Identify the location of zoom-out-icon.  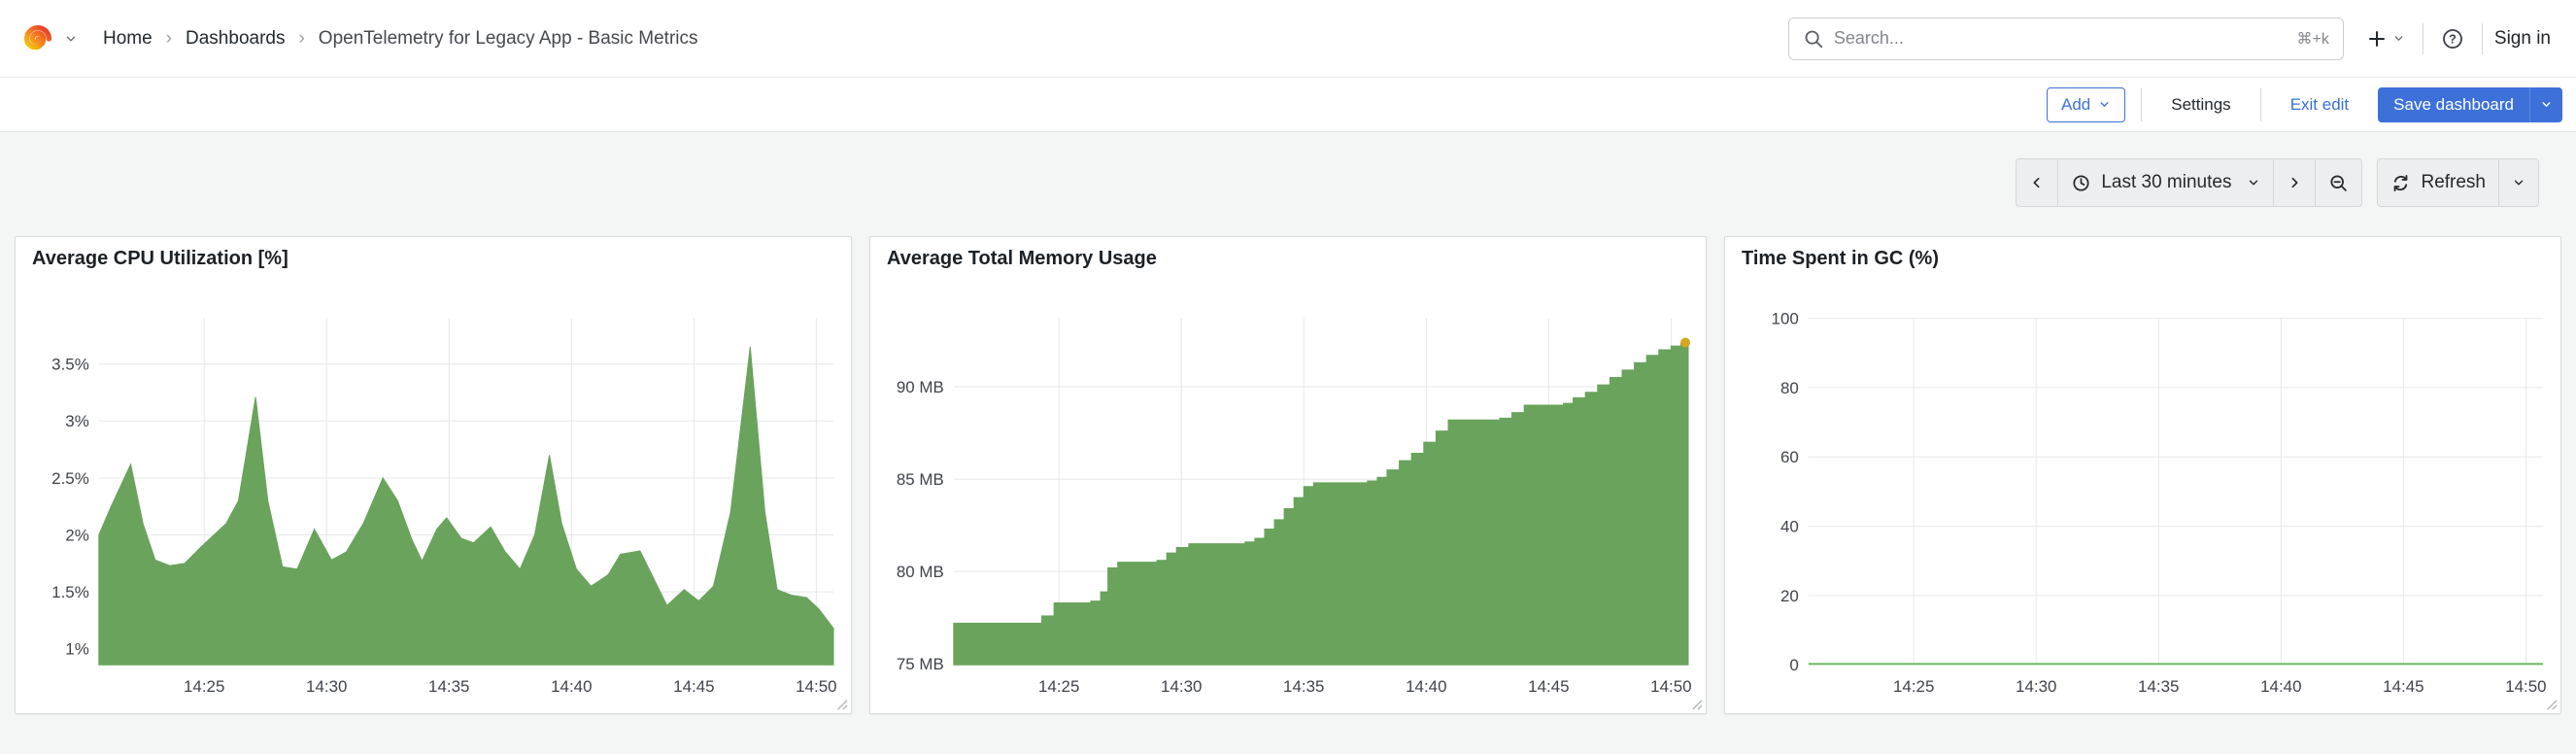
(2338, 183).